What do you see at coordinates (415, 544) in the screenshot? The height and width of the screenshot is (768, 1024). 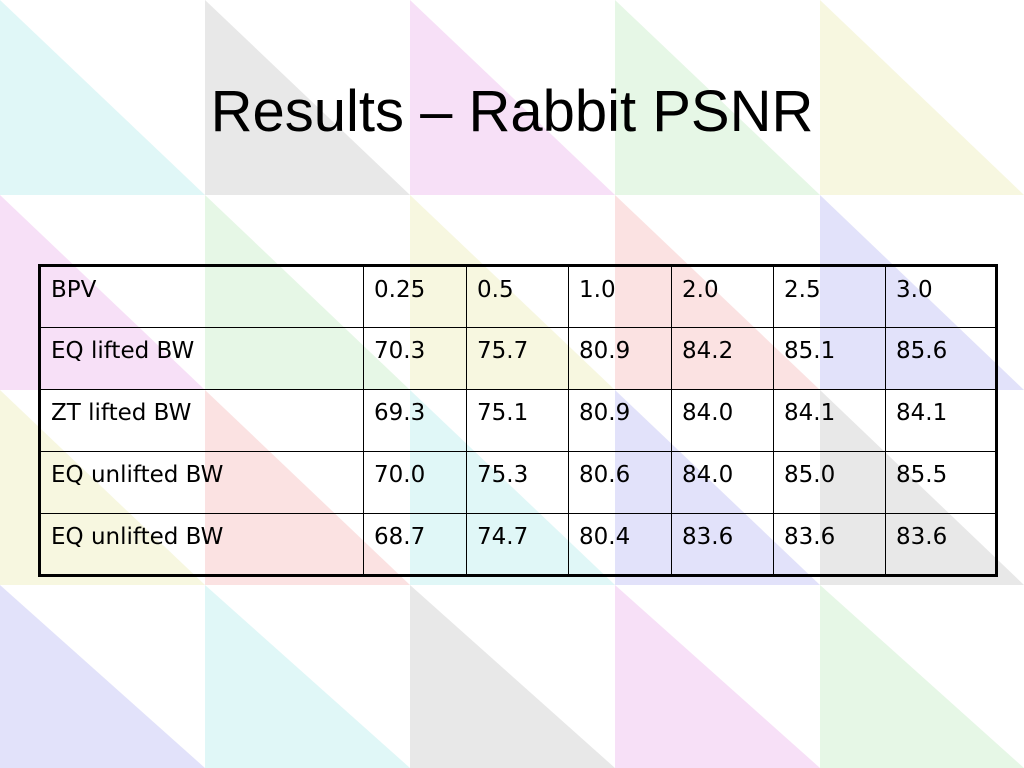 I see `table-cell: 68.7` at bounding box center [415, 544].